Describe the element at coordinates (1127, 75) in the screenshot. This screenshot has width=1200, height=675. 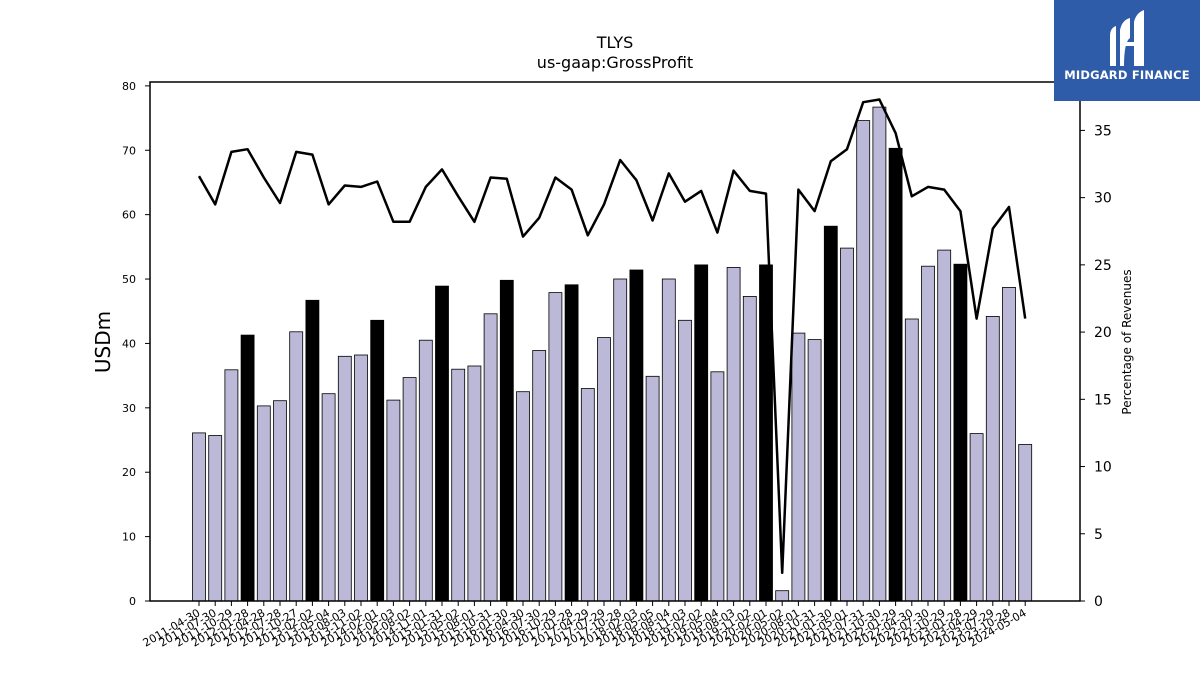
I see `brand-name: MIDGARD FINANCE` at that location.